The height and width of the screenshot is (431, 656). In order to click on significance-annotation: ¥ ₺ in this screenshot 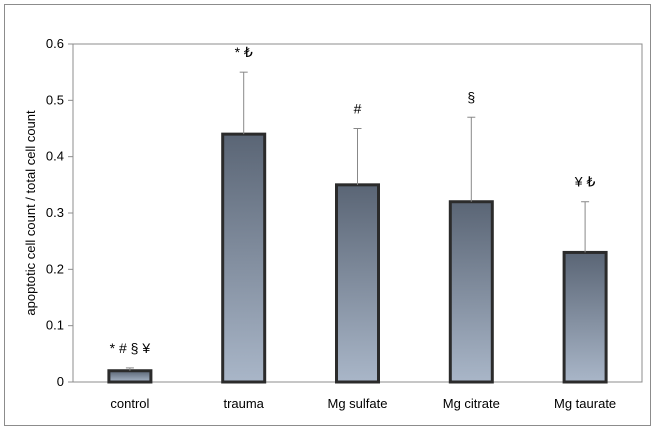, I will do `click(585, 182)`.